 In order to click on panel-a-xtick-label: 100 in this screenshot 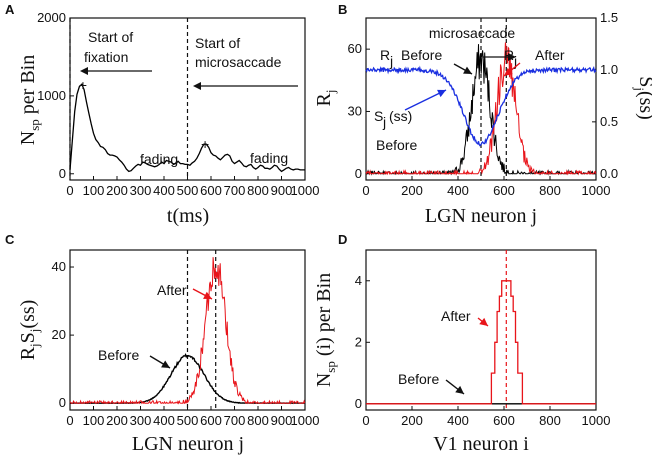, I will do `click(94, 190)`.